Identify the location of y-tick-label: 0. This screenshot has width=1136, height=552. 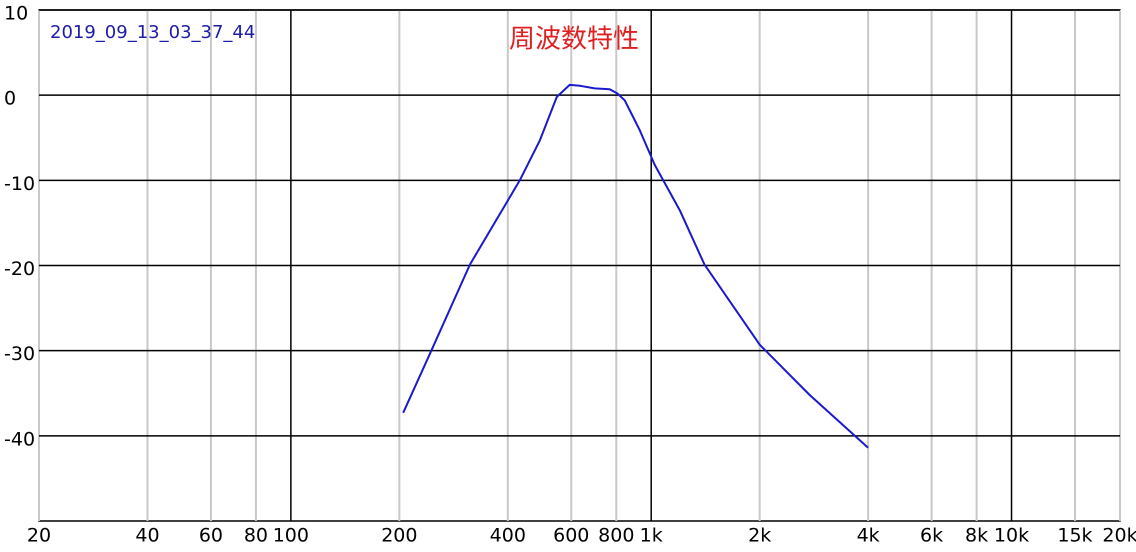
(10, 99).